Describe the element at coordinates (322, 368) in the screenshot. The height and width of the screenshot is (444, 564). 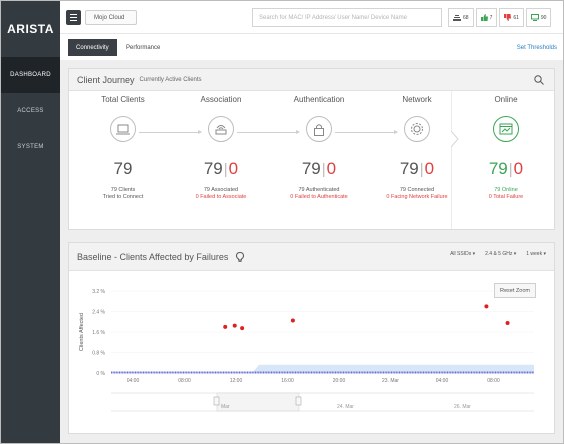
I see `baseline-band` at that location.